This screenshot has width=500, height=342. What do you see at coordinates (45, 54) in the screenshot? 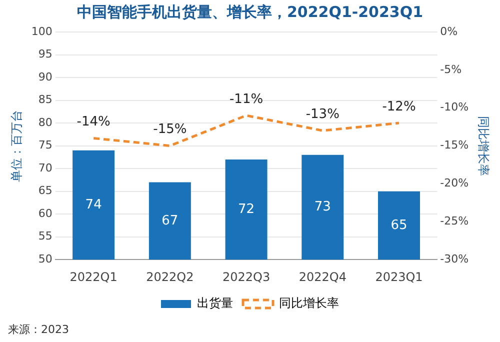
I see `y-tick-label: 95` at bounding box center [45, 54].